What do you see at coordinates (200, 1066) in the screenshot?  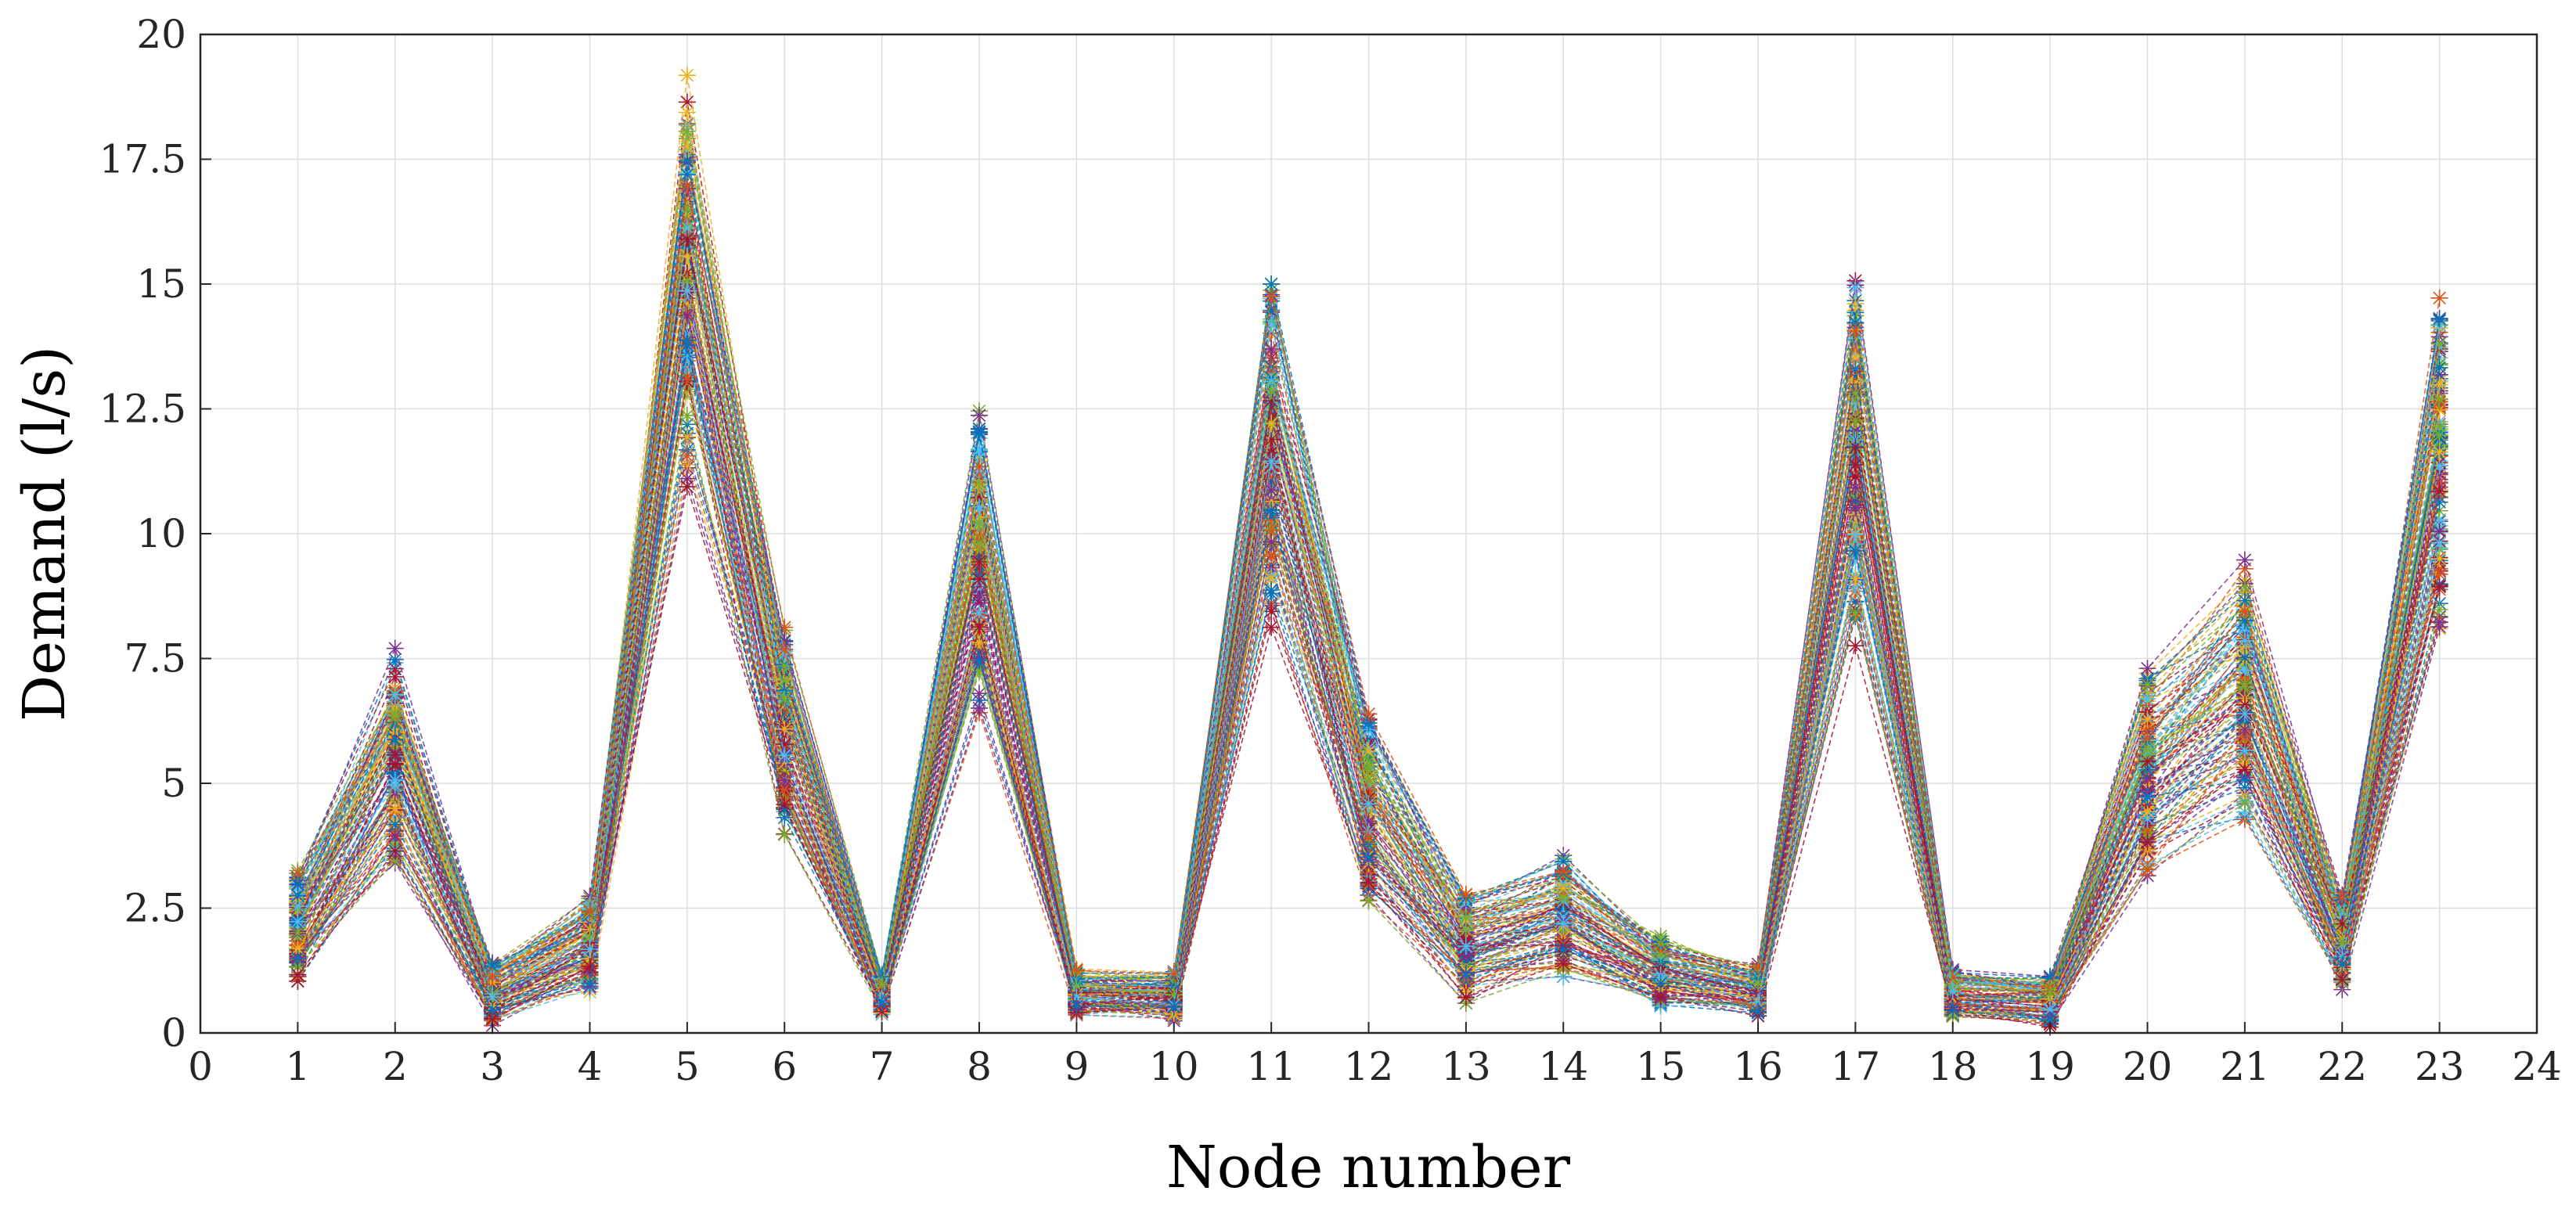 I see `x-tick-label: 0` at bounding box center [200, 1066].